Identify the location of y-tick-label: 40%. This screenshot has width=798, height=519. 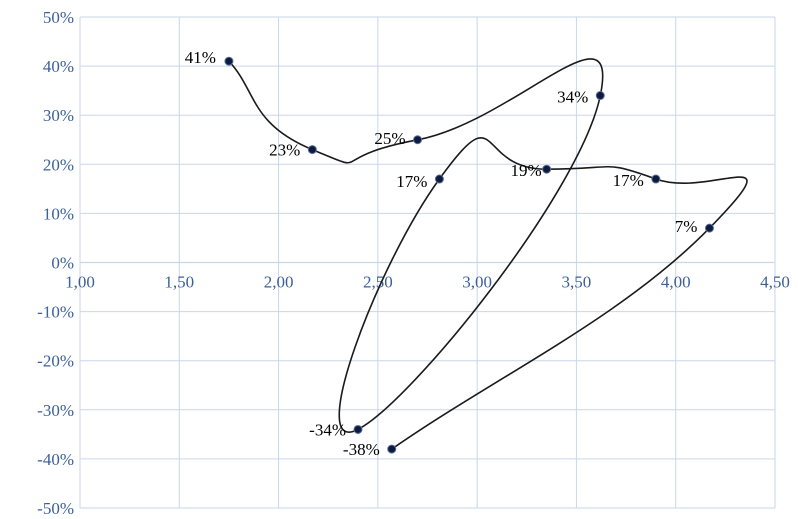
(58, 66).